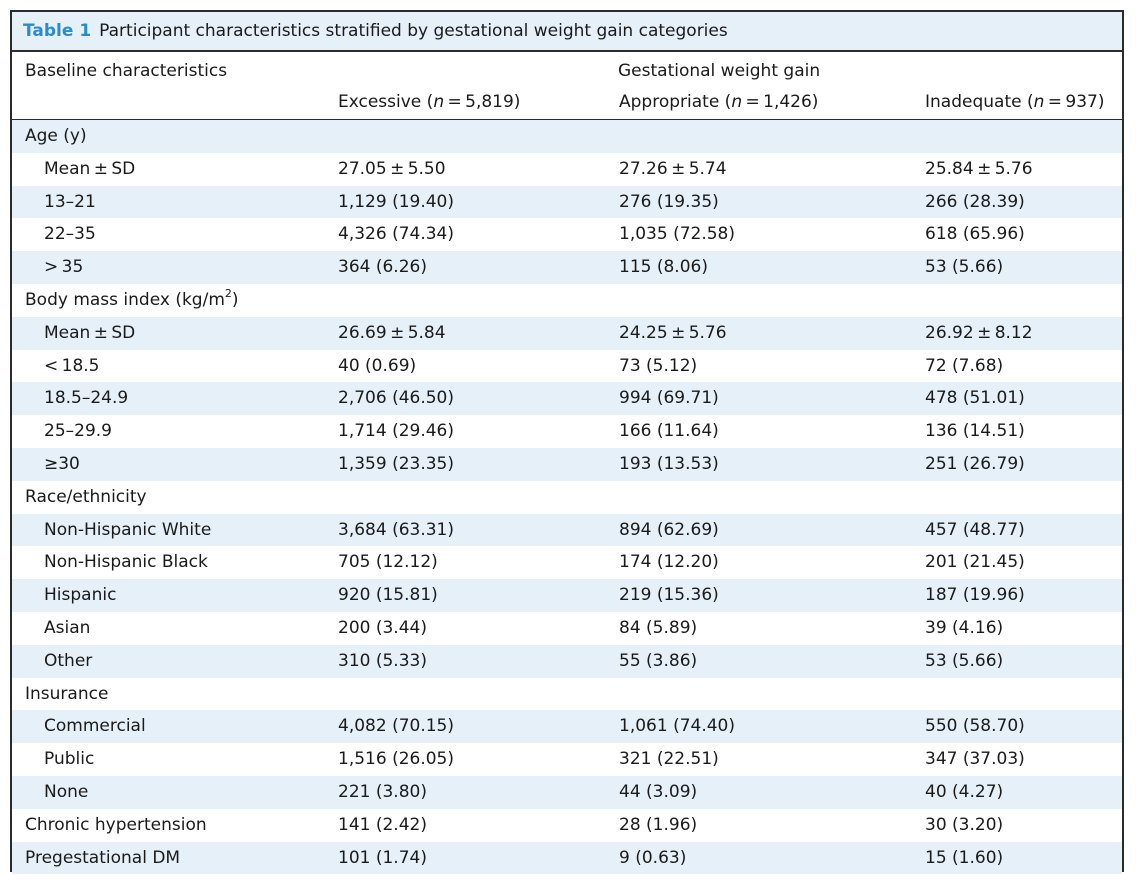 This screenshot has height=885, width=1138. Describe the element at coordinates (396, 759) in the screenshot. I see `cell-excessive: 1,516 (26.05)` at that location.